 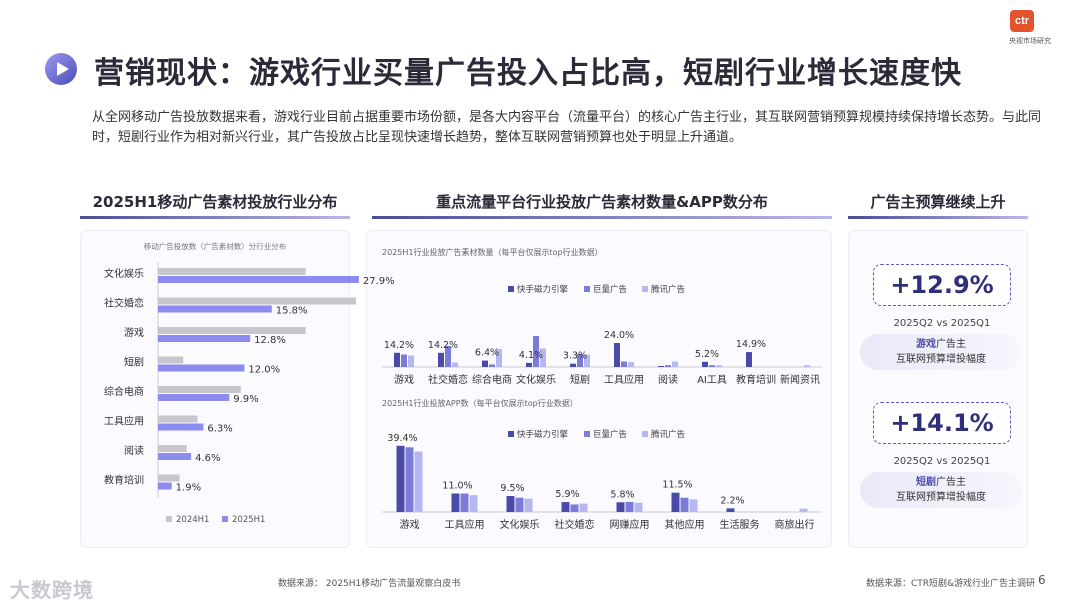 What do you see at coordinates (1022, 21) in the screenshot?
I see `logo-mark: ctr` at bounding box center [1022, 21].